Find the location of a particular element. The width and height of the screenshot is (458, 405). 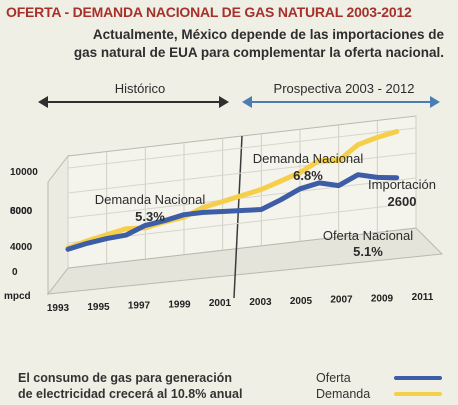

legend-item-oferta: Oferta is located at coordinates (379, 378).